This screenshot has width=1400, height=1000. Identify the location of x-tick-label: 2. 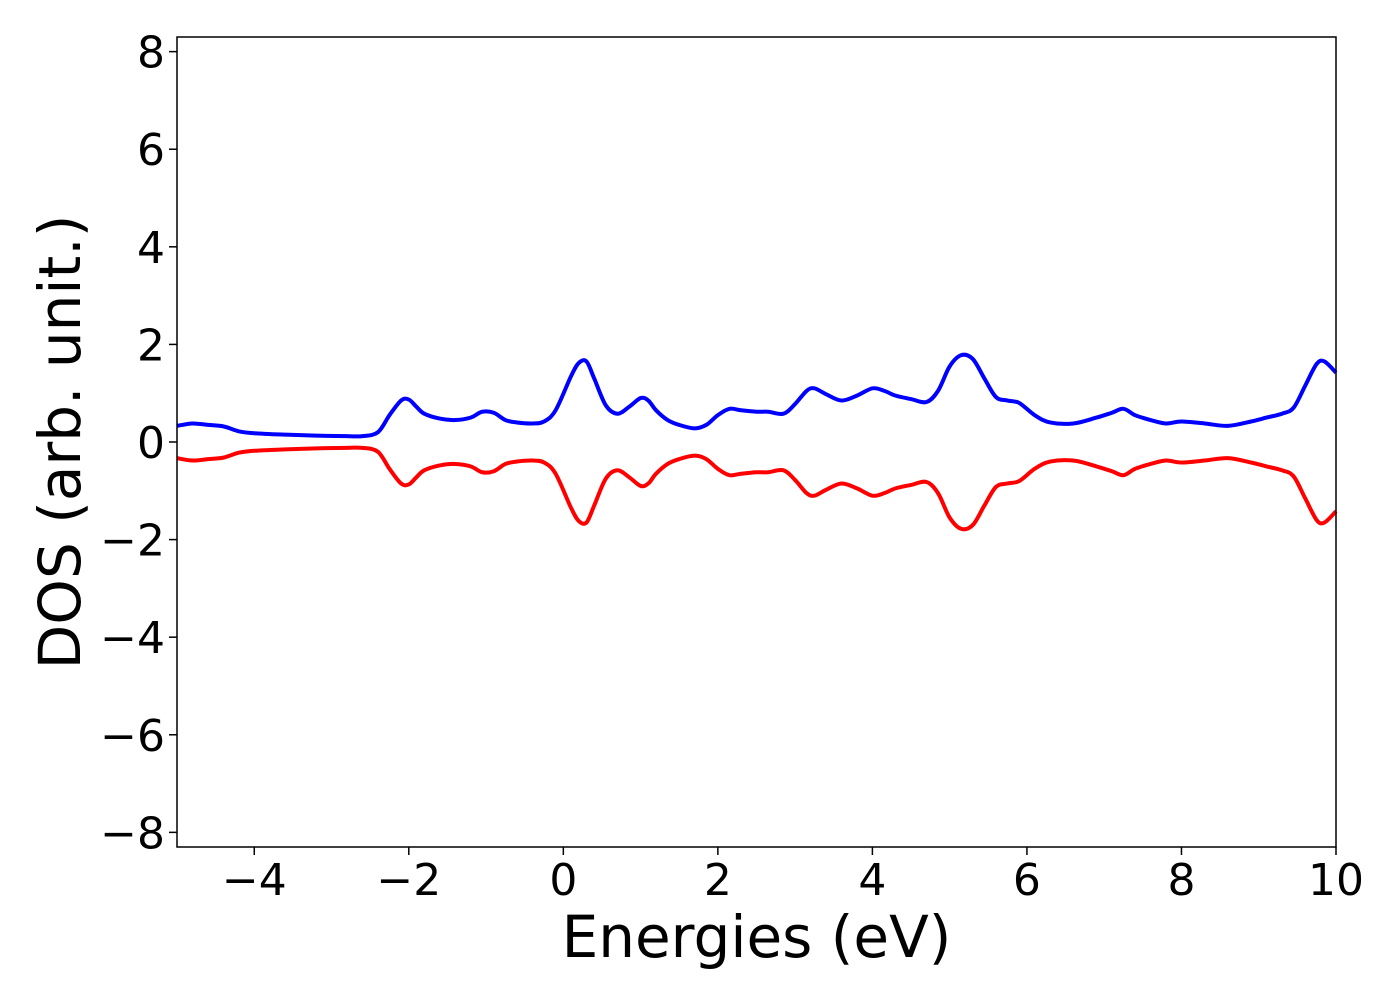
(718, 880).